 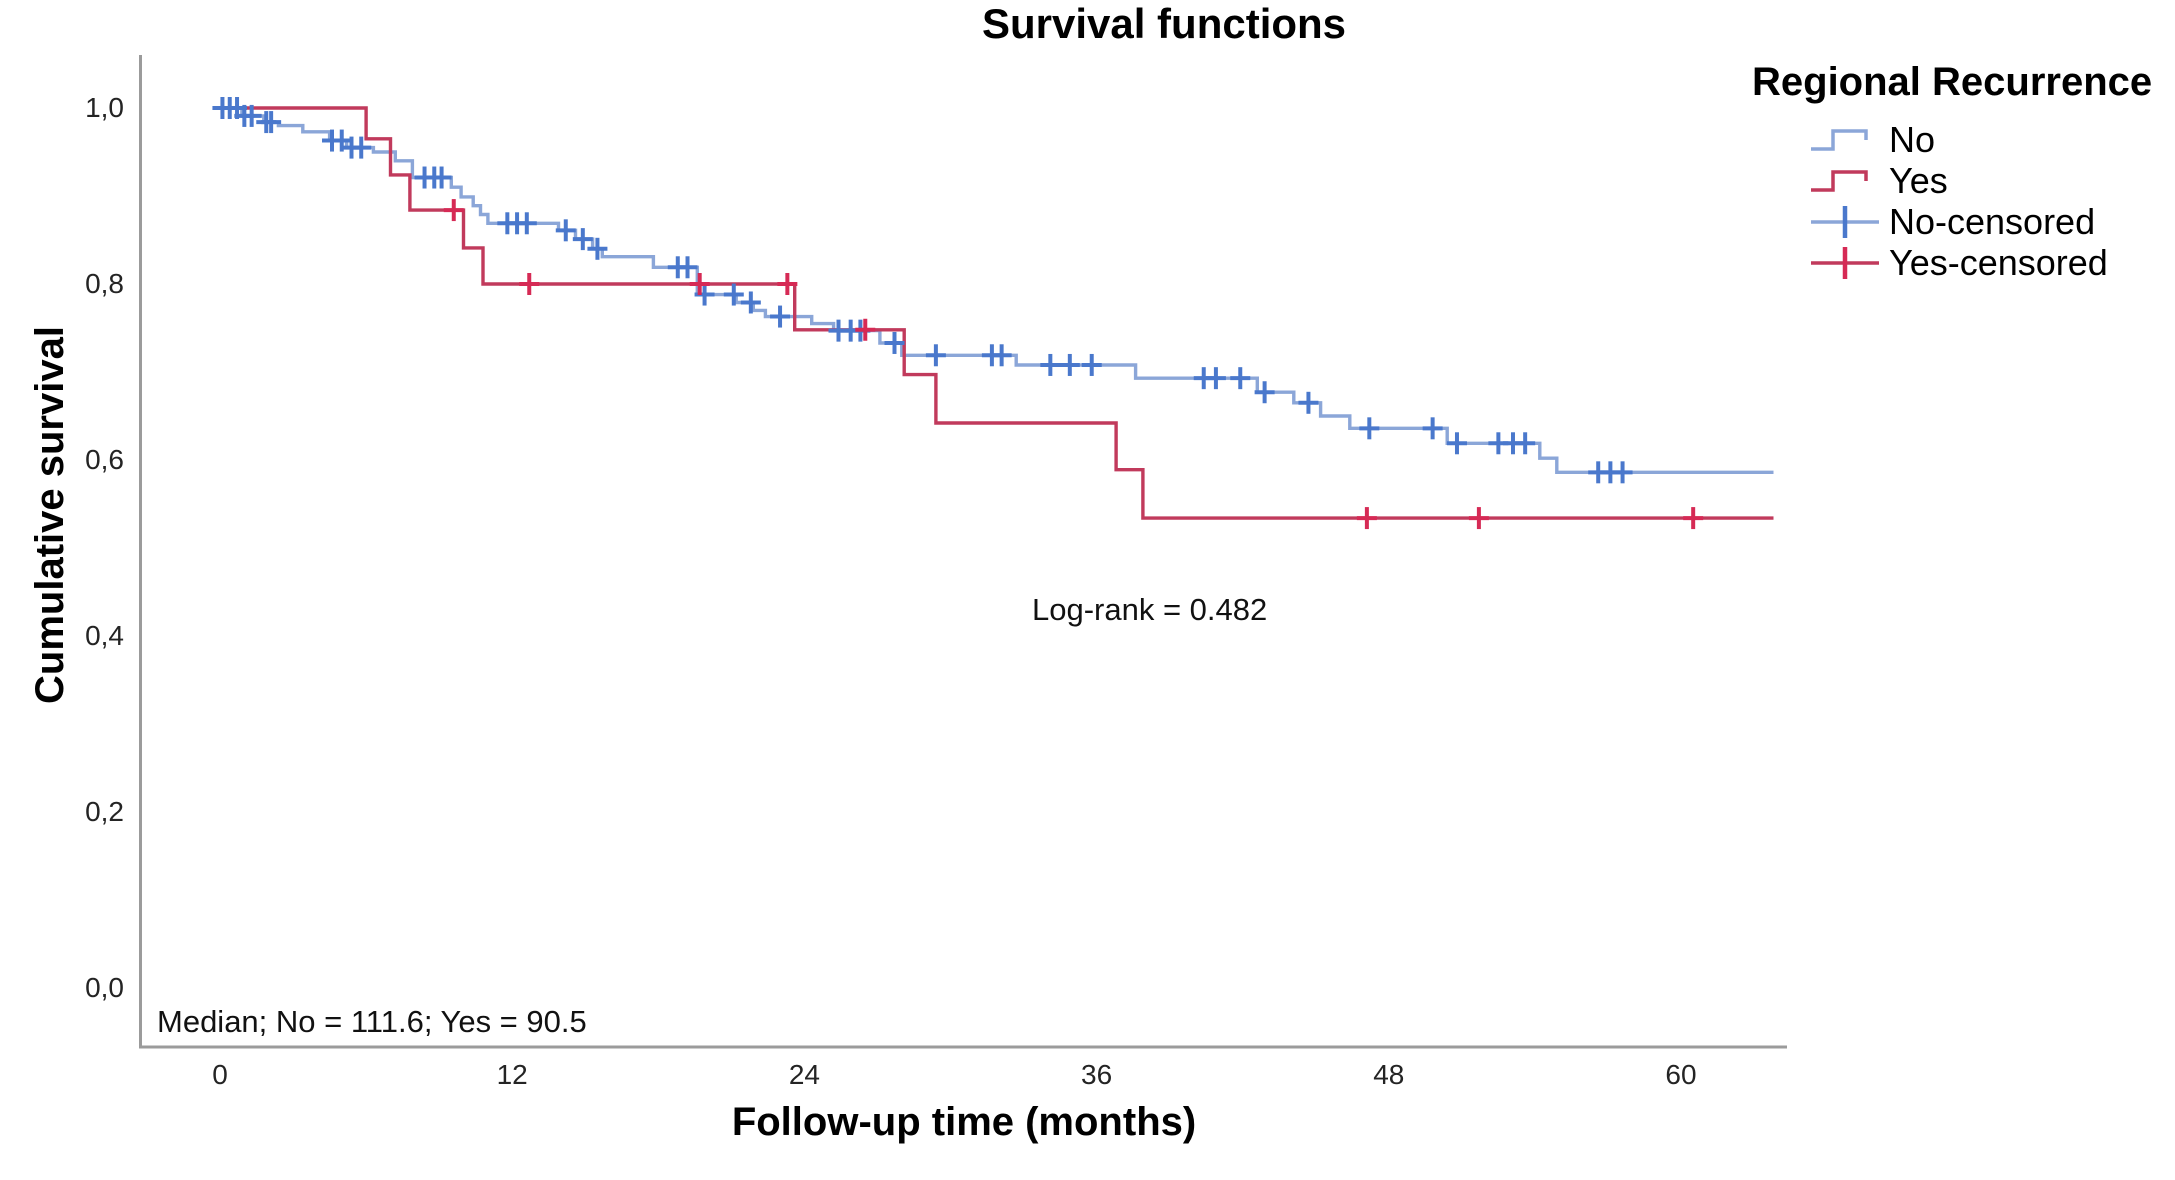 What do you see at coordinates (104, 635) in the screenshot?
I see `y-tick-label: 0,4` at bounding box center [104, 635].